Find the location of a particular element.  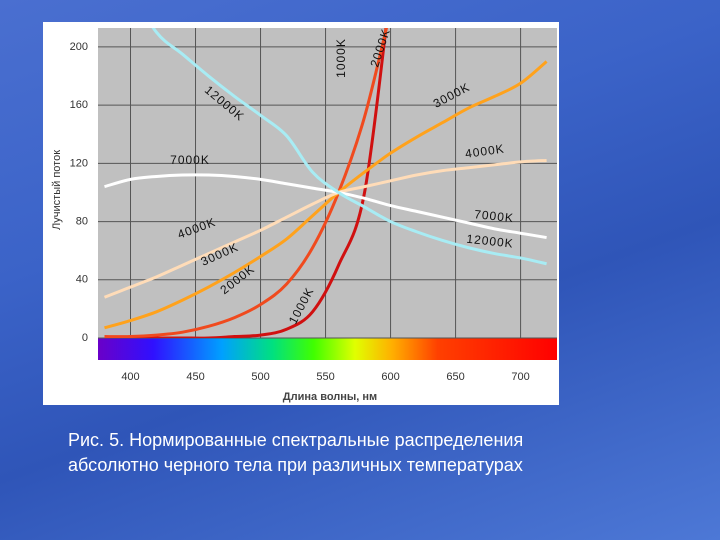

curve is located at coordinates (325, 206).